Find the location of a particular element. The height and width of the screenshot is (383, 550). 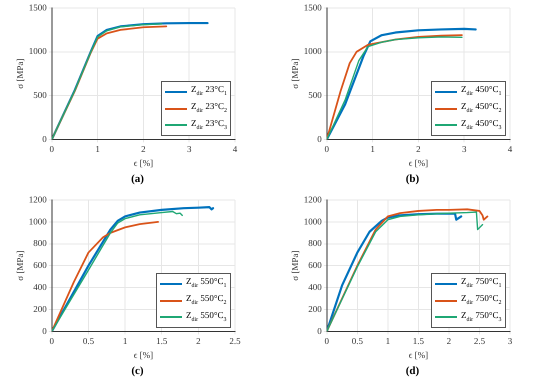

legend-label: Z$_{dir}$ 750°C$_{2}$ is located at coordinates (481, 300).